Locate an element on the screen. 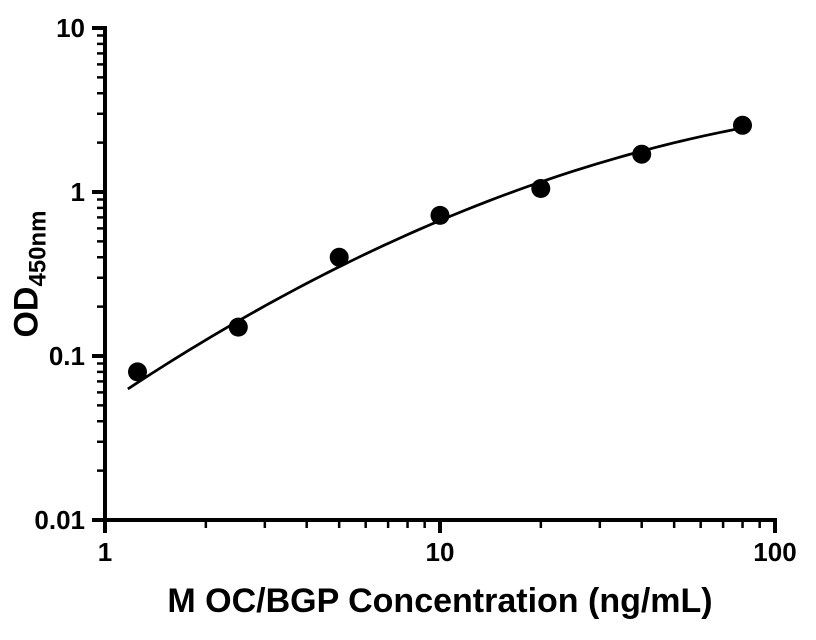 The height and width of the screenshot is (640, 816). y-tick-label: 0.01 is located at coordinates (59, 520).